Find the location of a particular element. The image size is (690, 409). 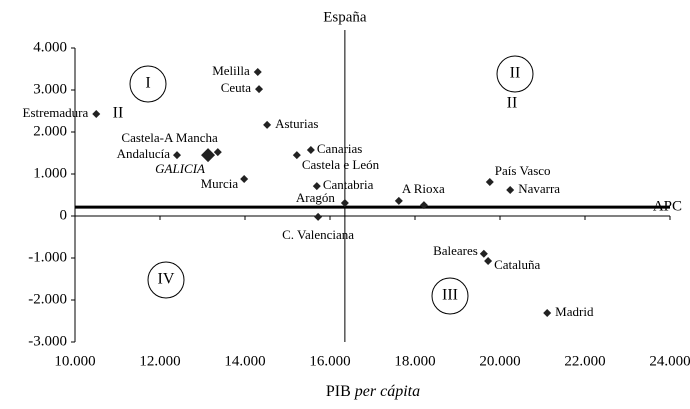

point-label: Murcia is located at coordinates (220, 183).